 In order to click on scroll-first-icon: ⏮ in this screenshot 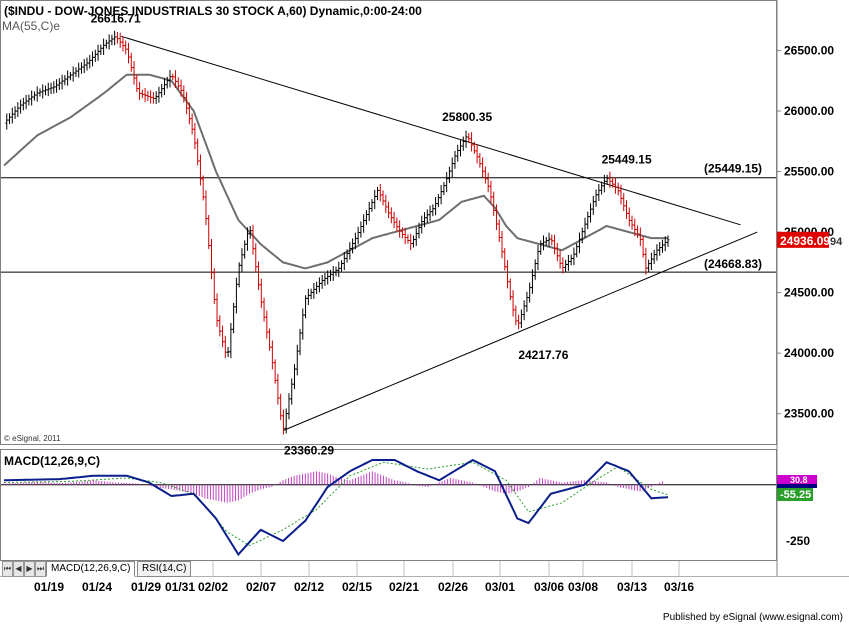, I will do `click(7, 569)`.